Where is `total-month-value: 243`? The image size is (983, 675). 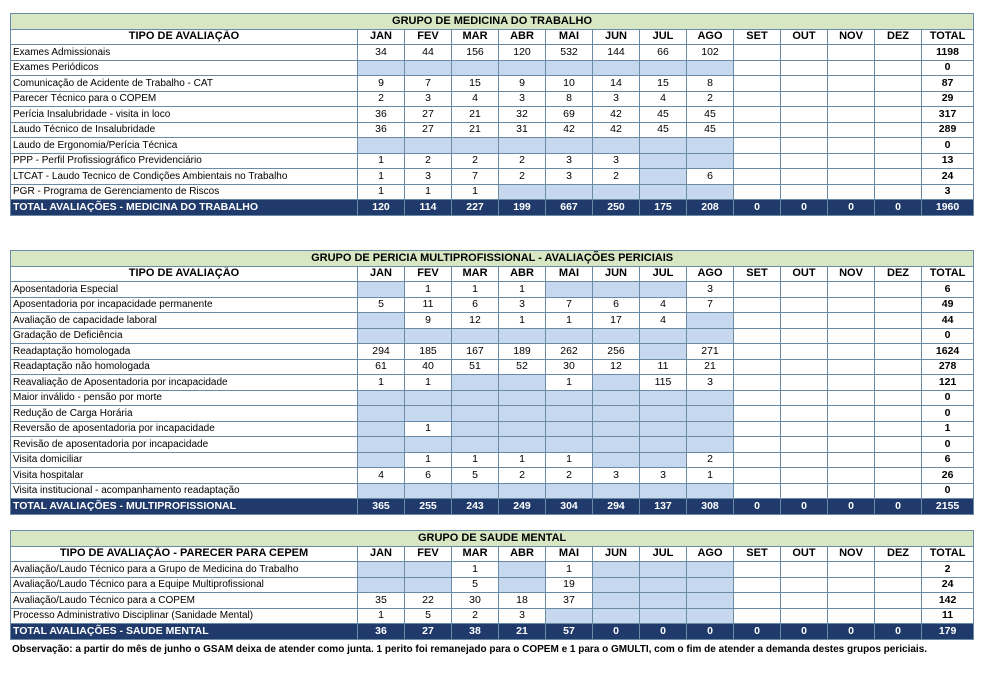
total-month-value: 243 is located at coordinates (475, 506).